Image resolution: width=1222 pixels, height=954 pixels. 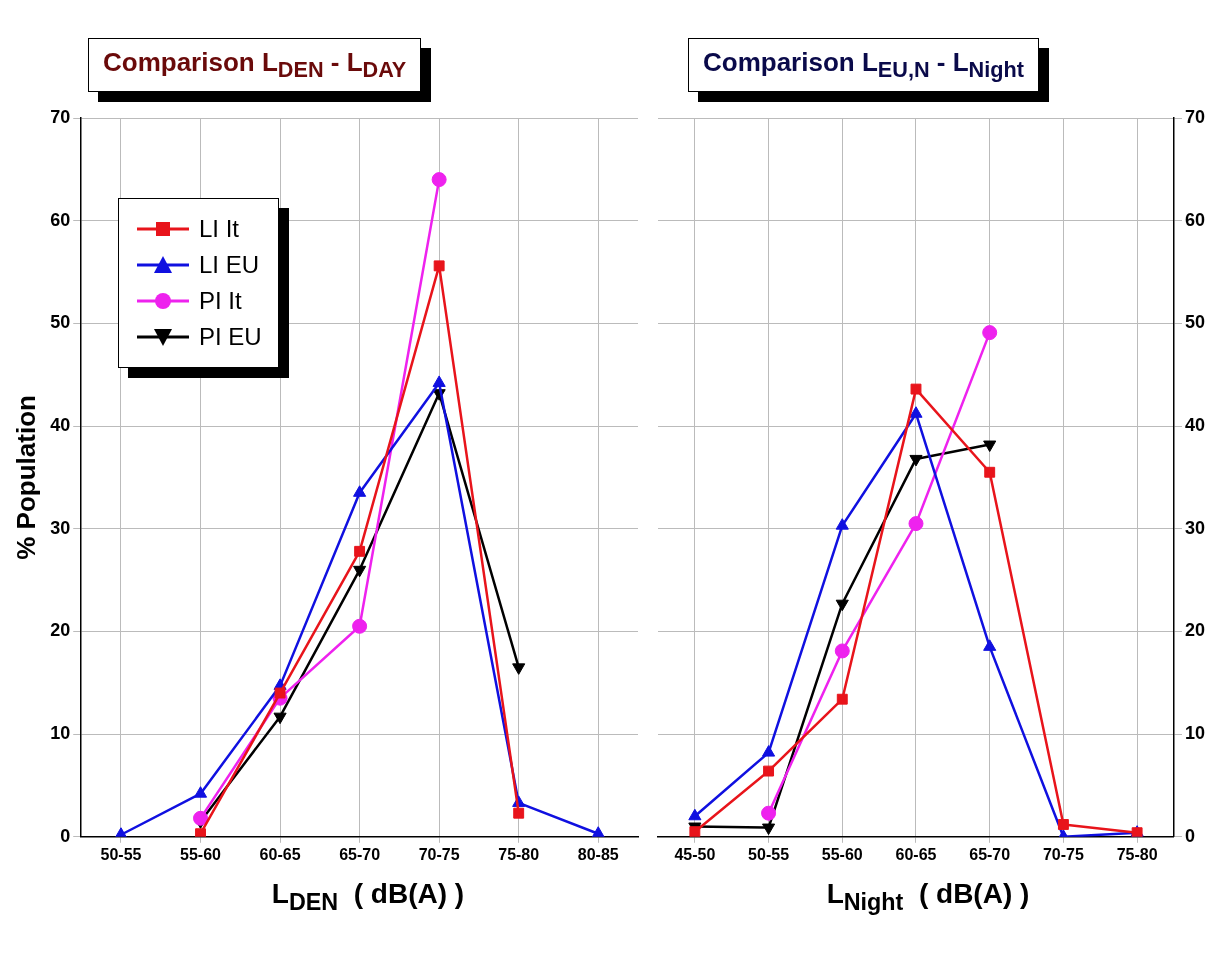 I want to click on chart-title: Comparison L$_{DEN}$ - L$_{DAY}$, so click(x=255, y=65).